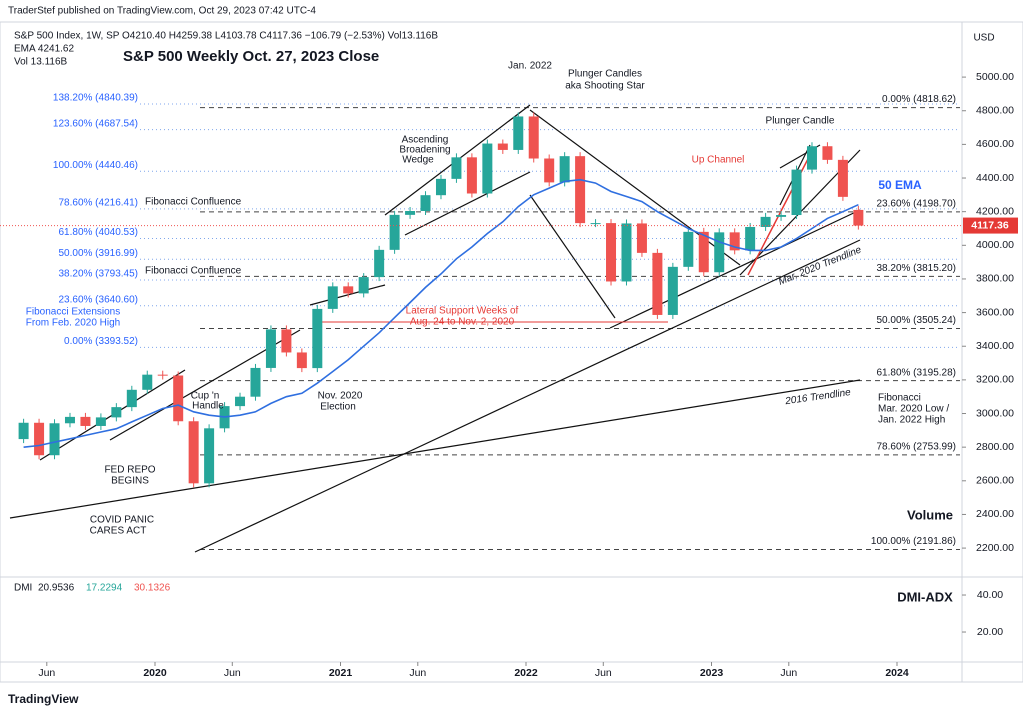 The width and height of the screenshot is (1023, 713). I want to click on y-tick-label: 40.00, so click(990, 595).